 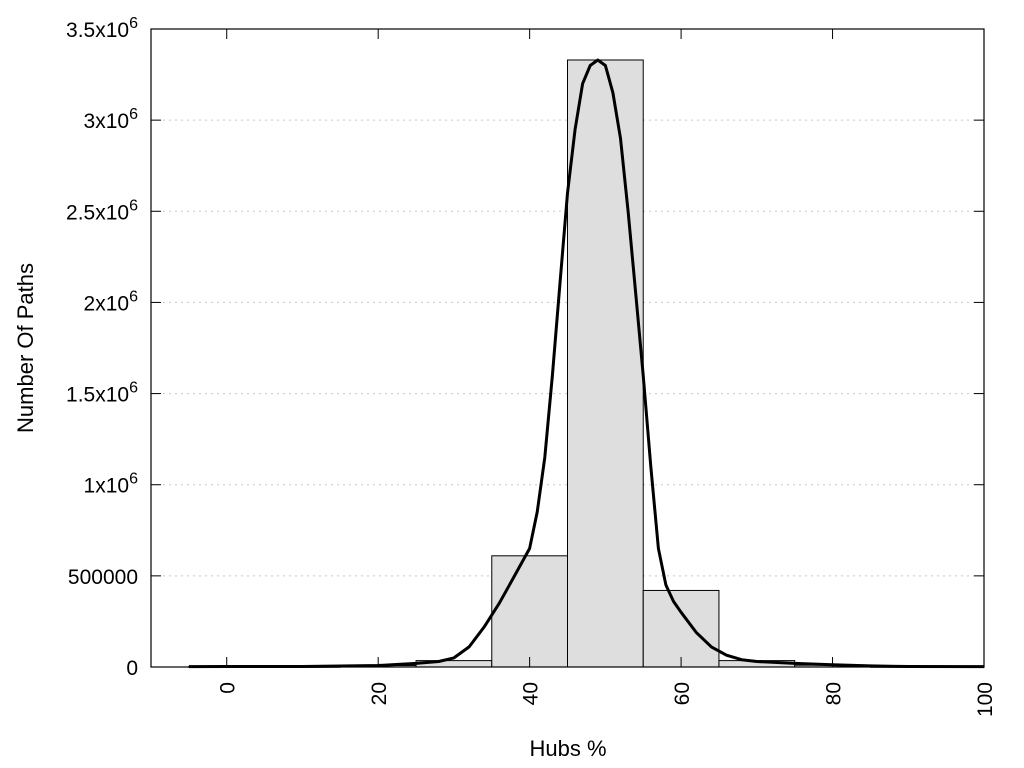 What do you see at coordinates (102, 393) in the screenshot?
I see `y-tick-label-3: 1.5x10⁶` at bounding box center [102, 393].